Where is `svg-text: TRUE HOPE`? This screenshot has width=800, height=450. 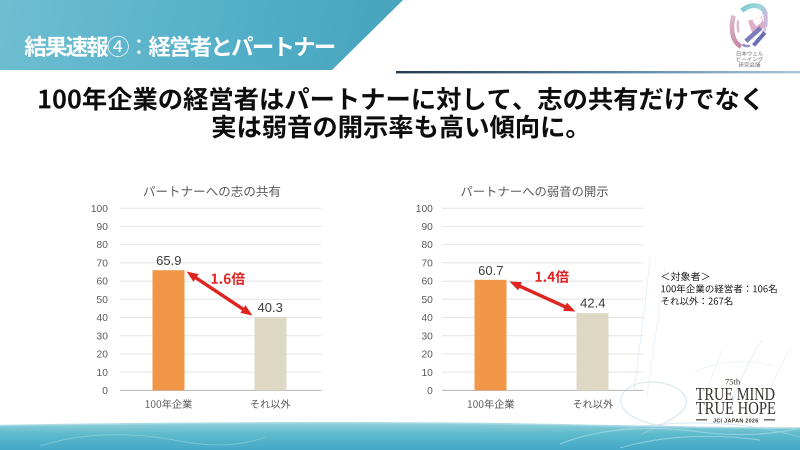
svg-text: TRUE HOPE is located at coordinates (736, 408).